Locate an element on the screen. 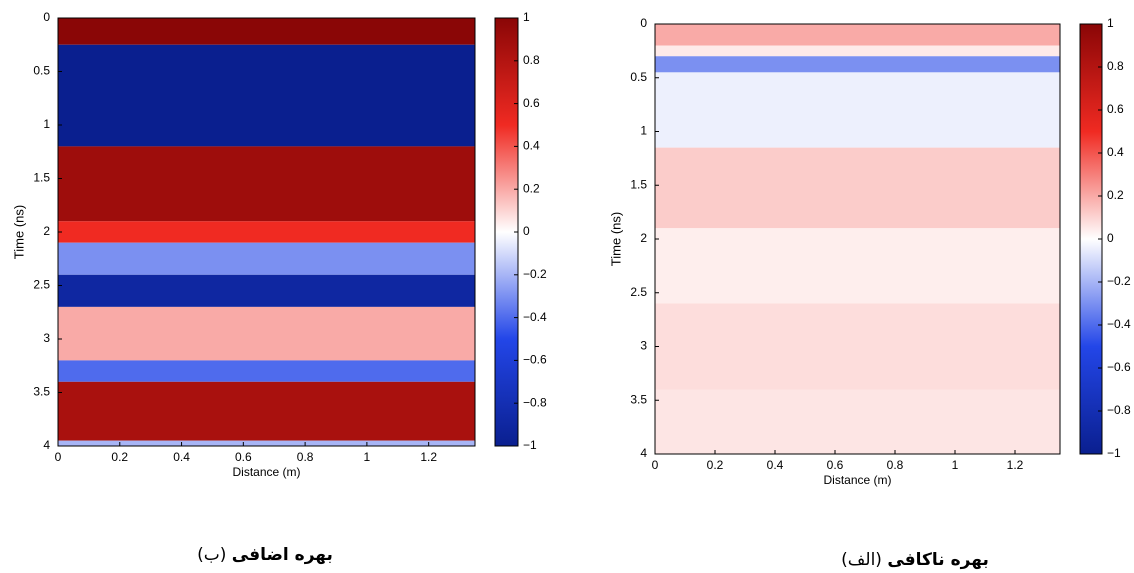  caption-label: (الف) is located at coordinates (861, 560).